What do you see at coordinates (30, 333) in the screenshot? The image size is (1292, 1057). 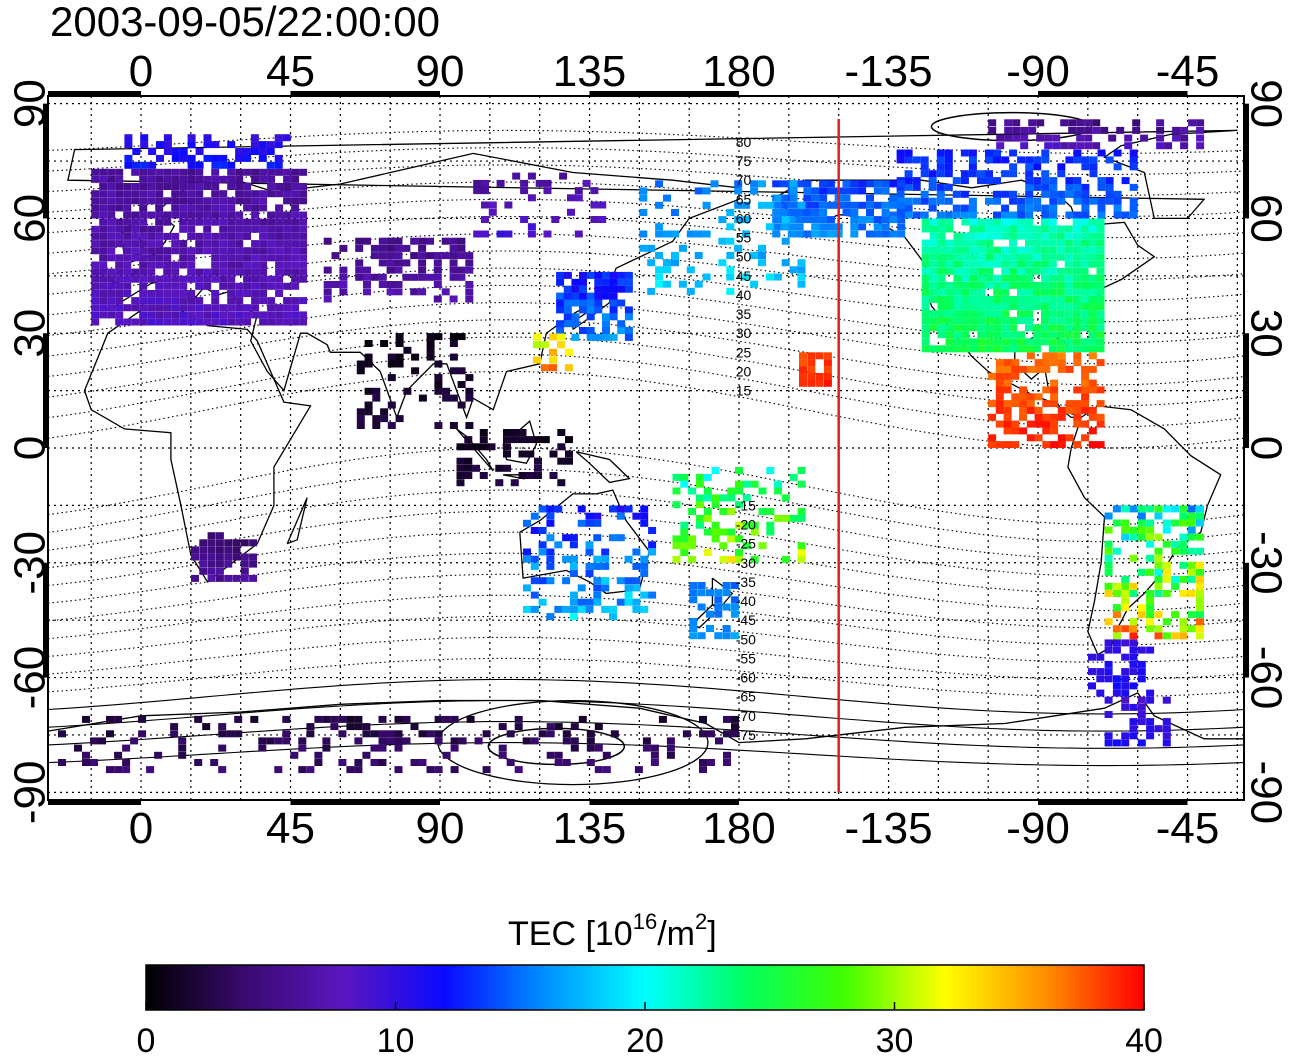 I see `left-tick-30: 30` at bounding box center [30, 333].